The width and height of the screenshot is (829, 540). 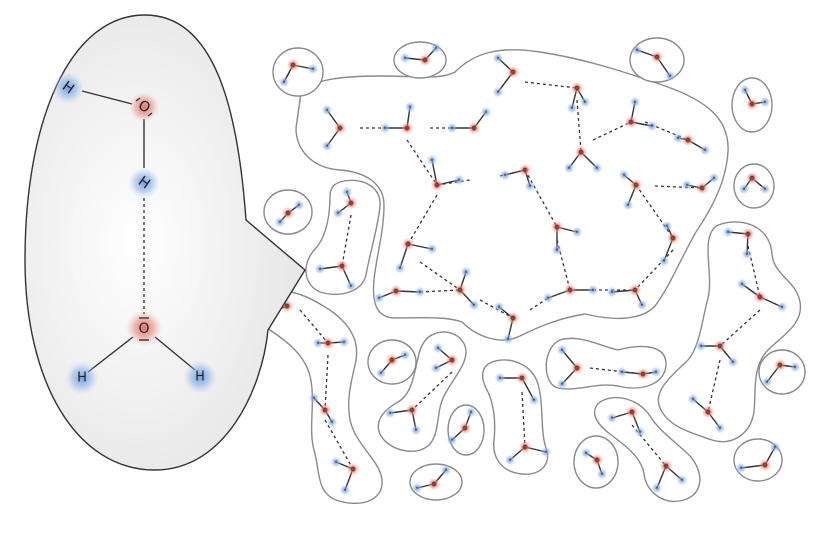 I want to click on zoom-oh-bond, so click(x=107, y=97).